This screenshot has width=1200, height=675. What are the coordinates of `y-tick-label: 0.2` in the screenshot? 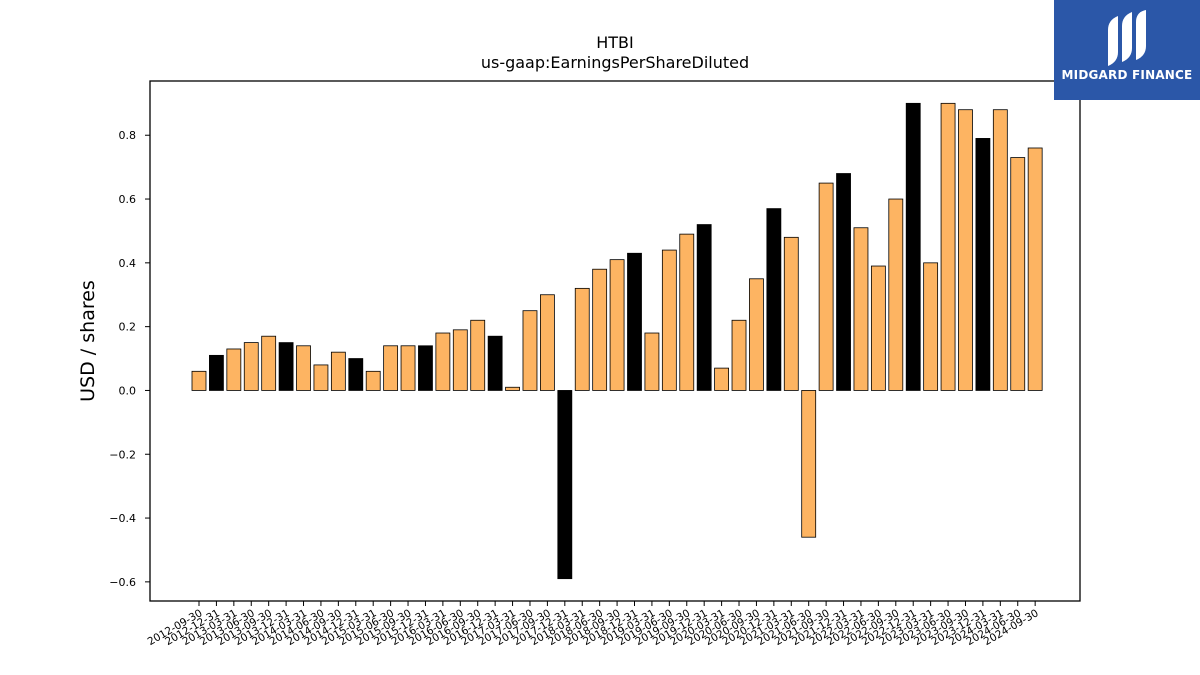 It's located at (128, 327).